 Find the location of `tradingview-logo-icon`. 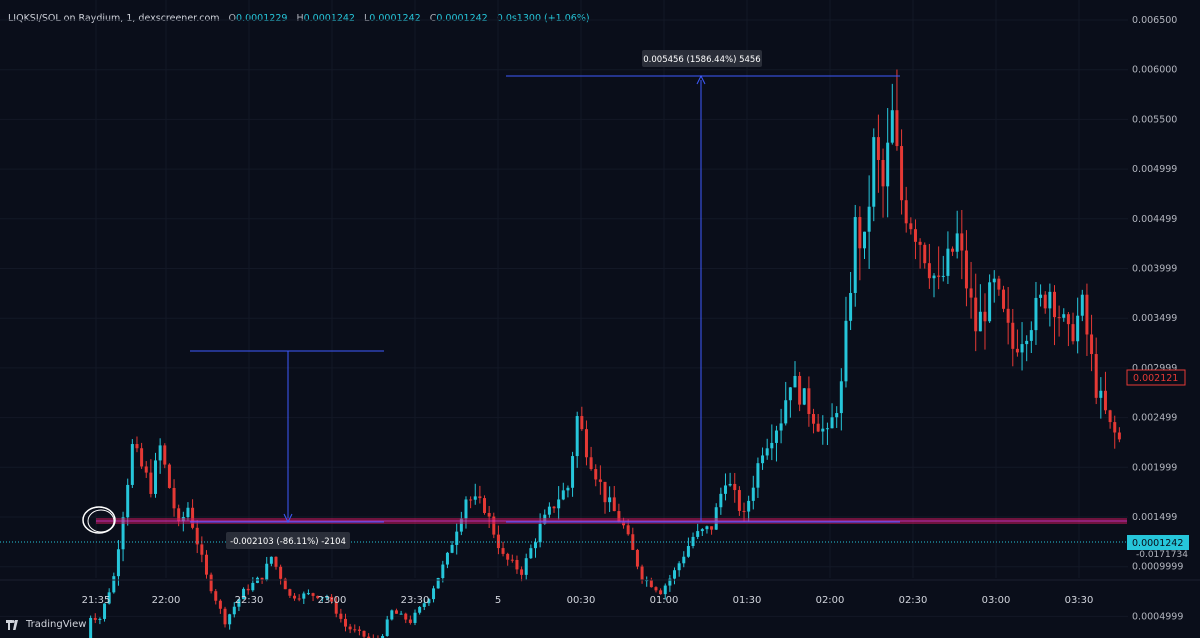

tradingview-logo-icon is located at coordinates (12, 624).